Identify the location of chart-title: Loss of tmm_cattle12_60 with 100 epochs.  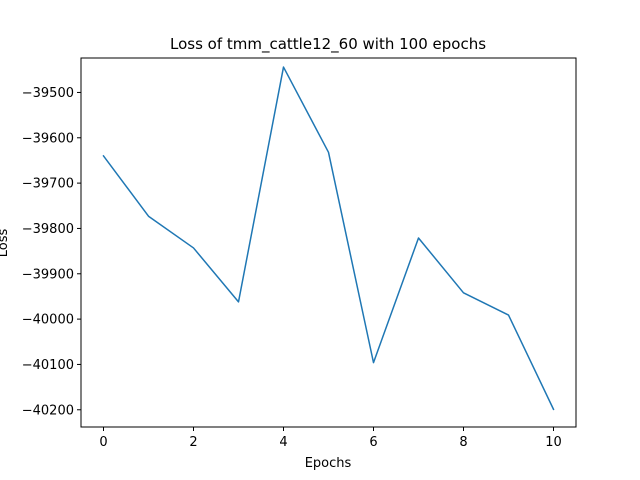
(328, 44).